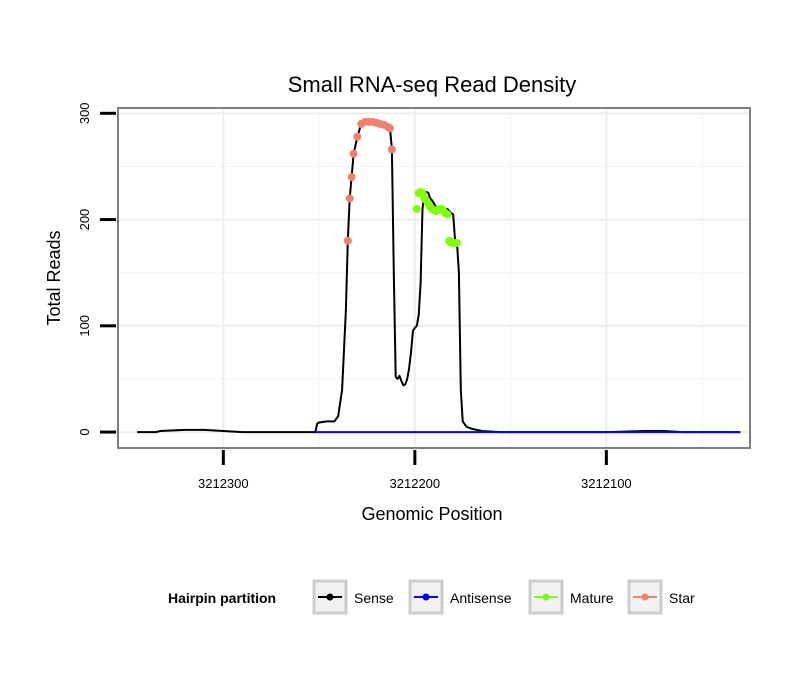  I want to click on legend-label: Mature, so click(592, 598).